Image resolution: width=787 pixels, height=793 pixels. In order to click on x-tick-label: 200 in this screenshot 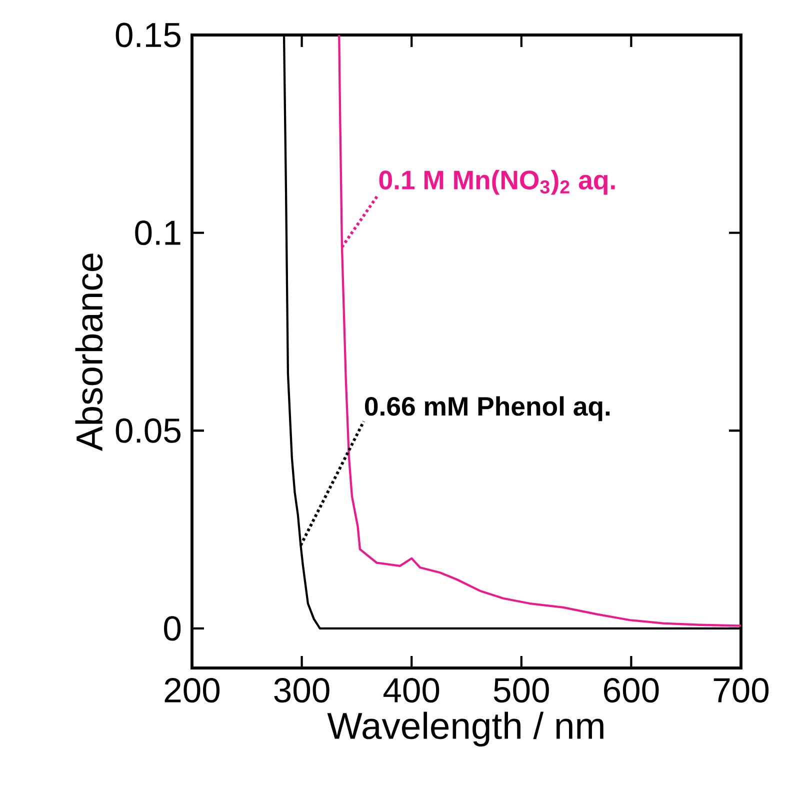, I will do `click(192, 690)`.